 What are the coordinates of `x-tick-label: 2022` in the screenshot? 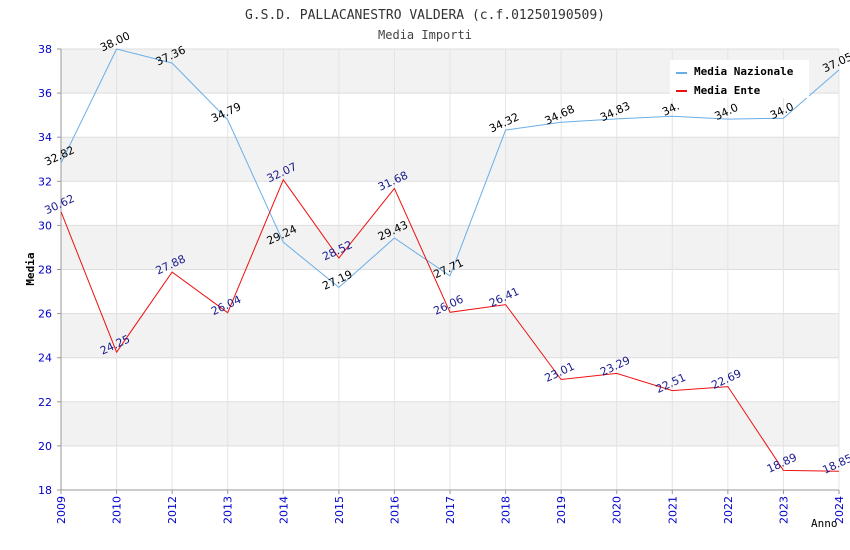 It's located at (728, 510).